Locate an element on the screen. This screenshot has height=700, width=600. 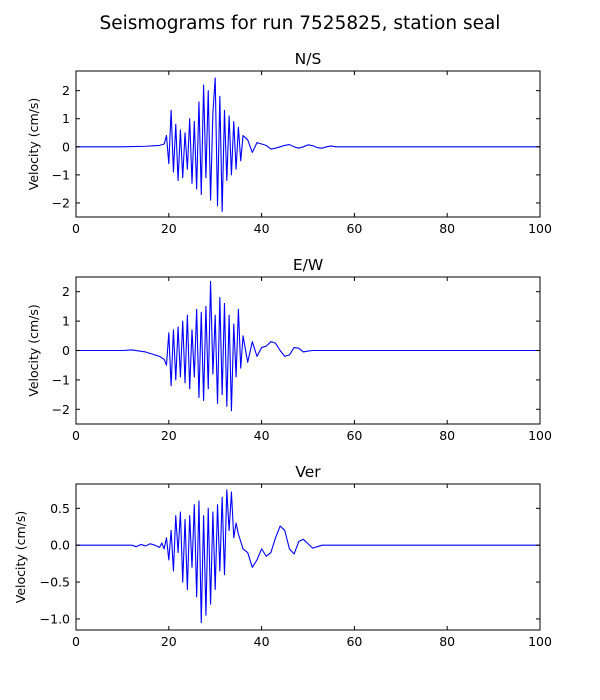
y-tick-label: 0.0 is located at coordinates (60, 545).